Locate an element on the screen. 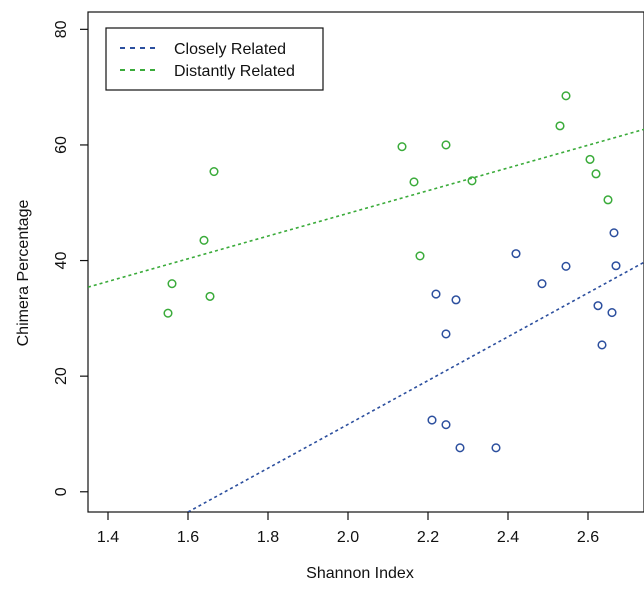  x-tick-label: 1.6 is located at coordinates (188, 537).